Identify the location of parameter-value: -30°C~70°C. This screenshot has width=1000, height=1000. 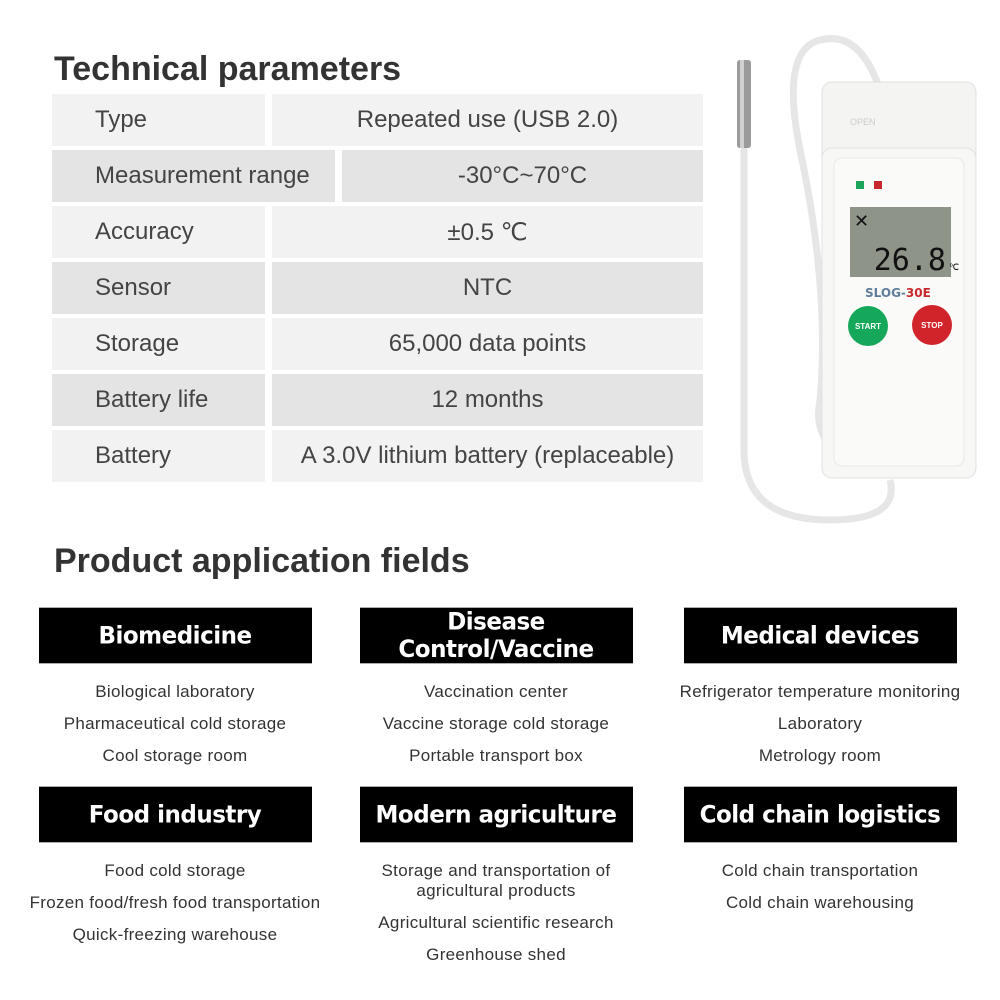
(522, 176).